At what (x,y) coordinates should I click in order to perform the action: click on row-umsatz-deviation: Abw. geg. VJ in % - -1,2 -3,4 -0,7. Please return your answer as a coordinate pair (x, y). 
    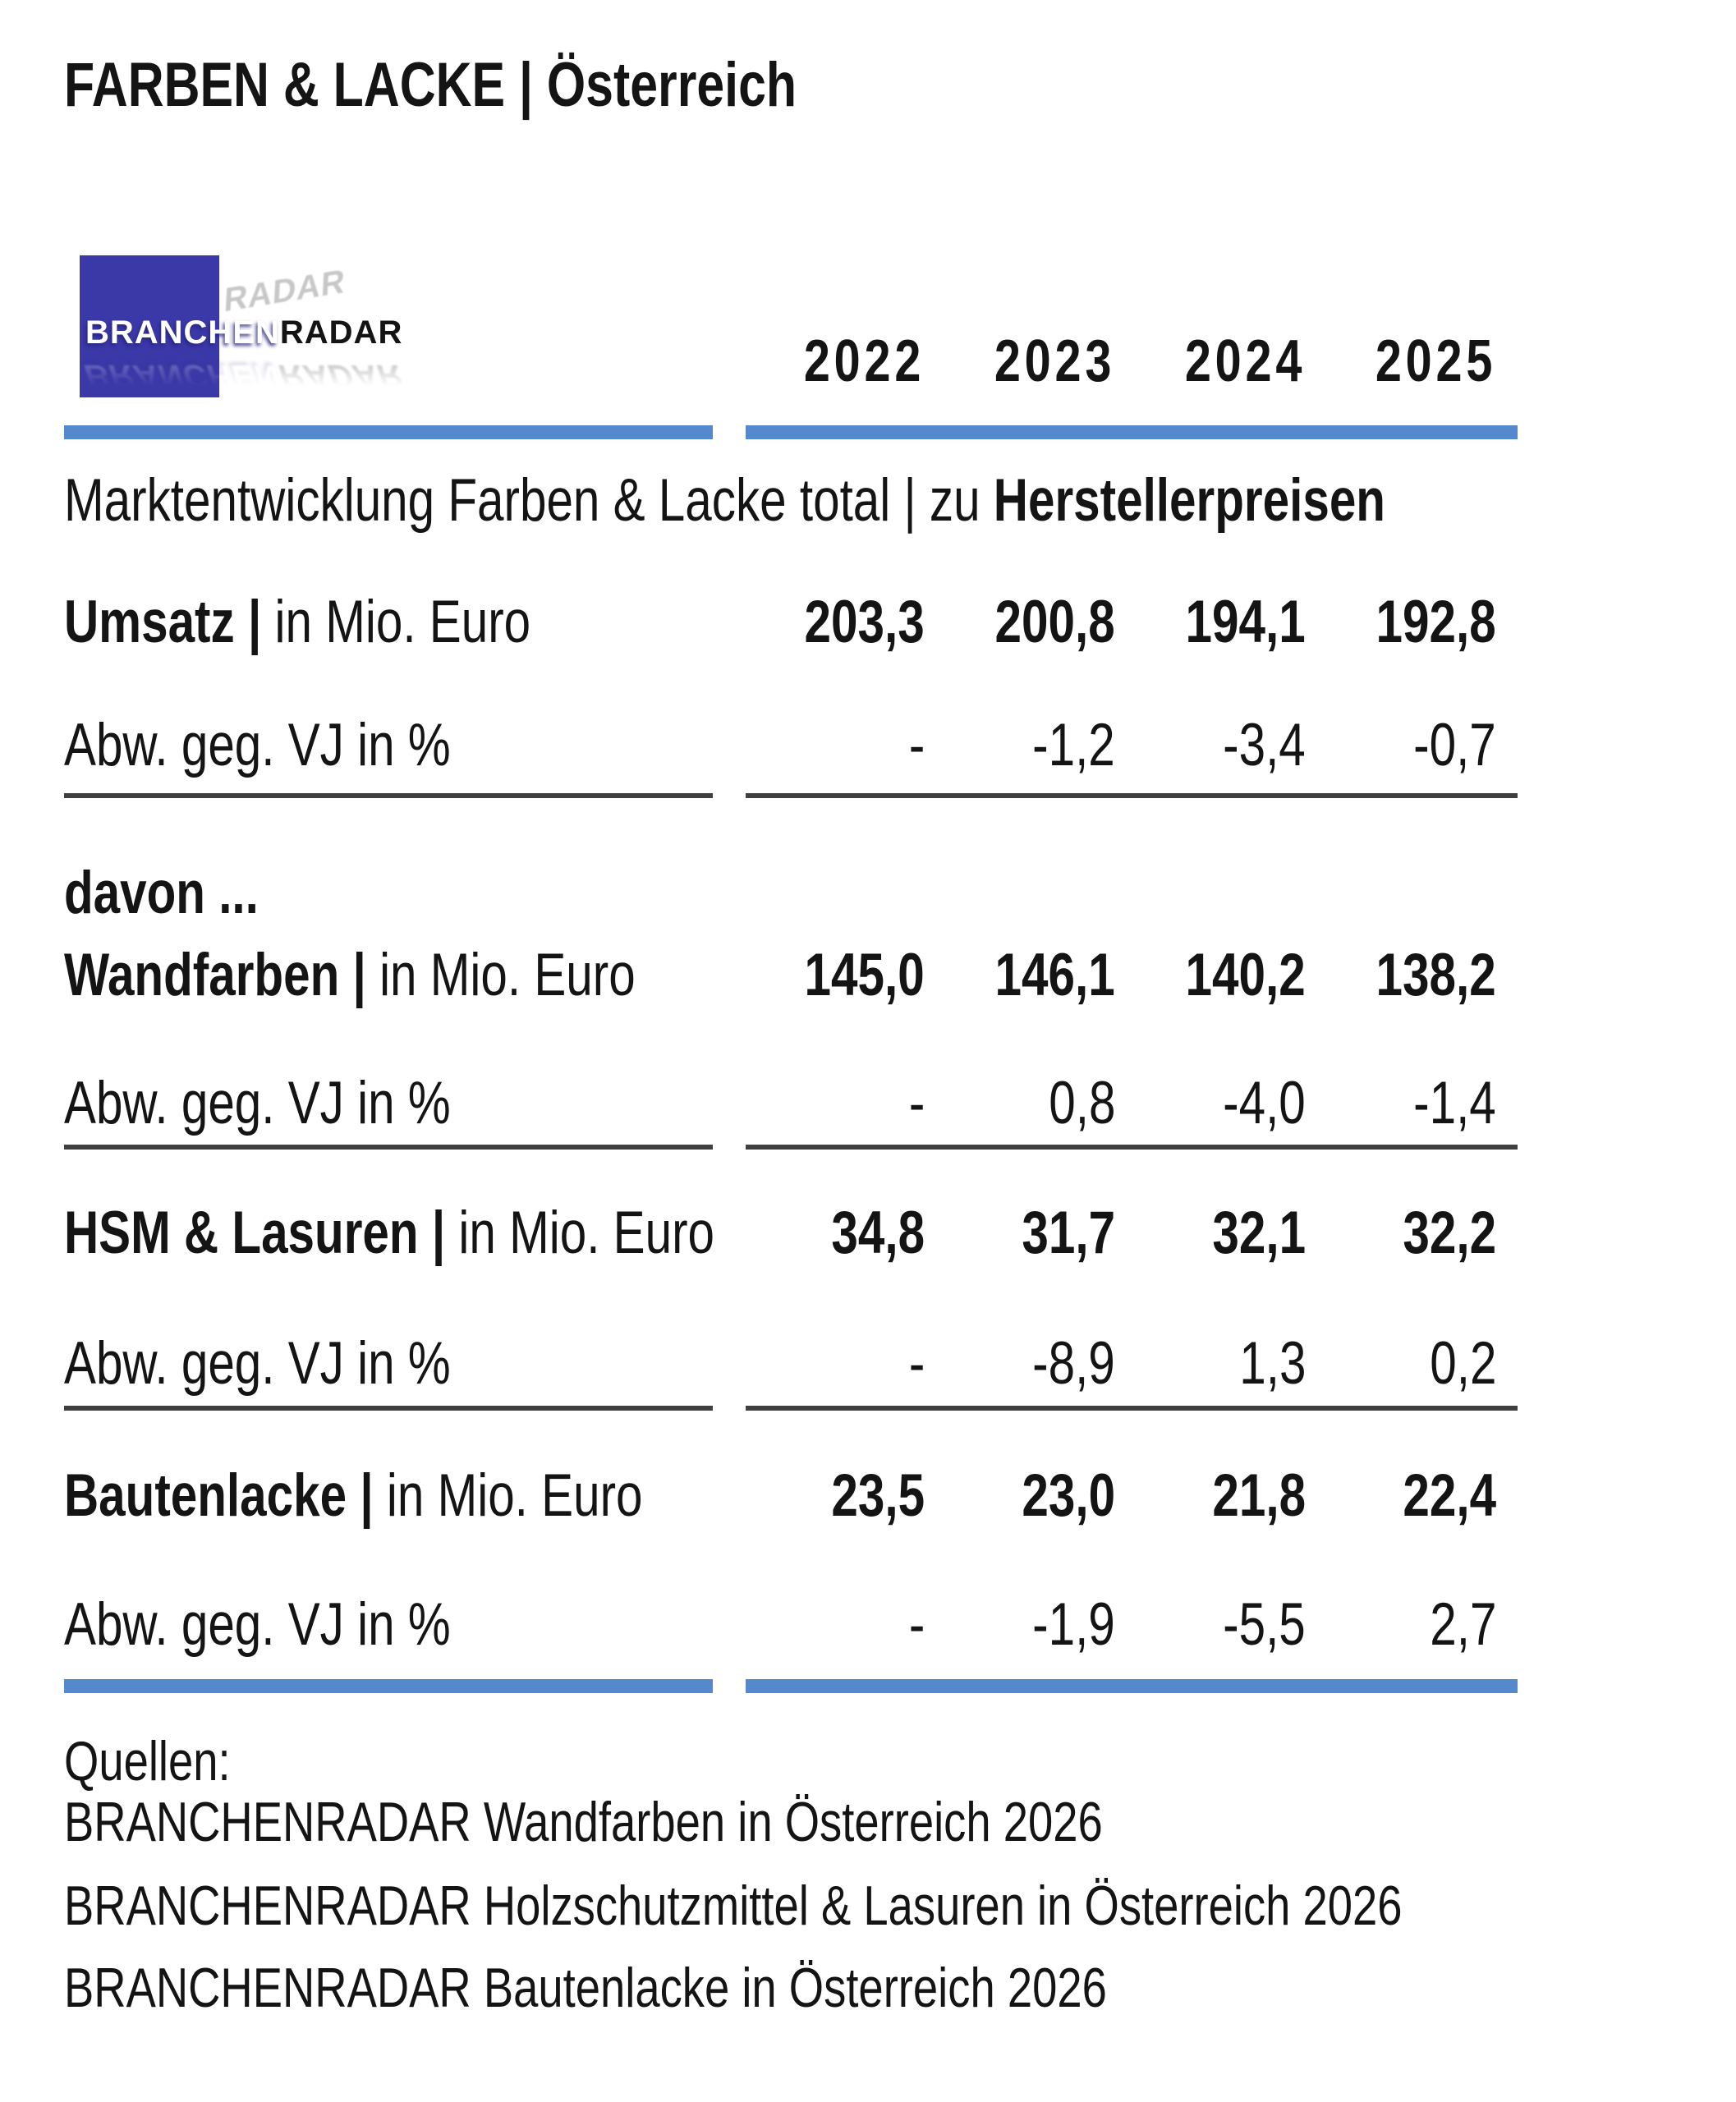
    Looking at the image, I should click on (791, 745).